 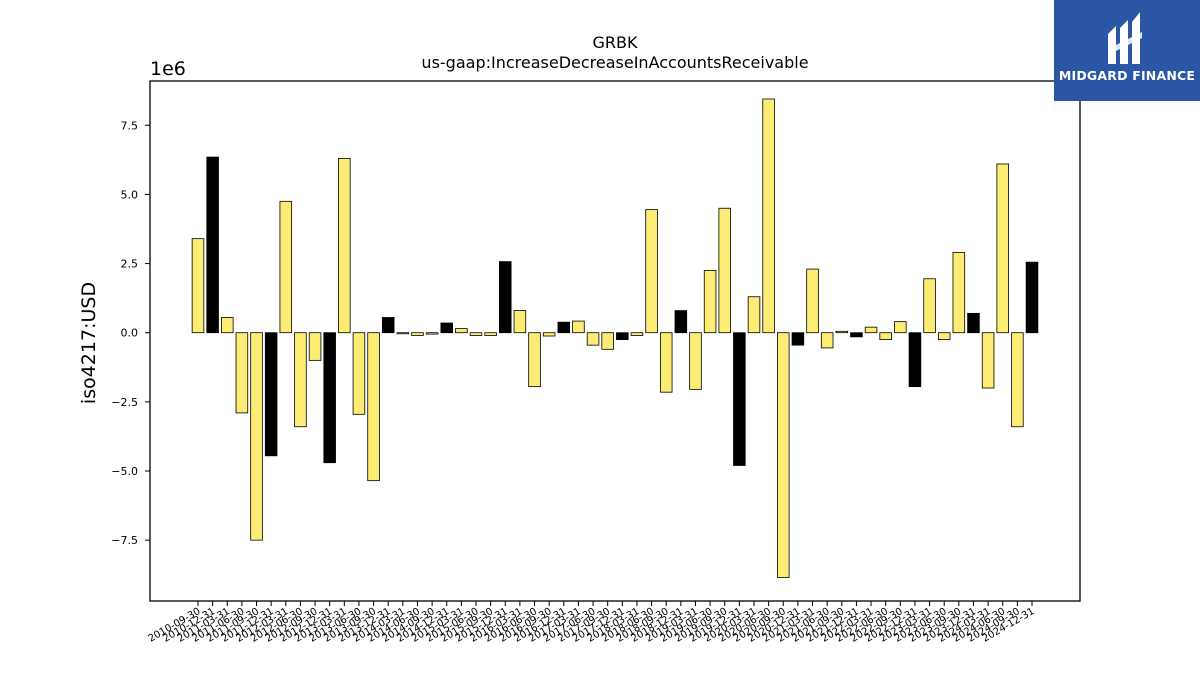 What do you see at coordinates (124, 471) in the screenshot?
I see `y-tick-label: −5.0` at bounding box center [124, 471].